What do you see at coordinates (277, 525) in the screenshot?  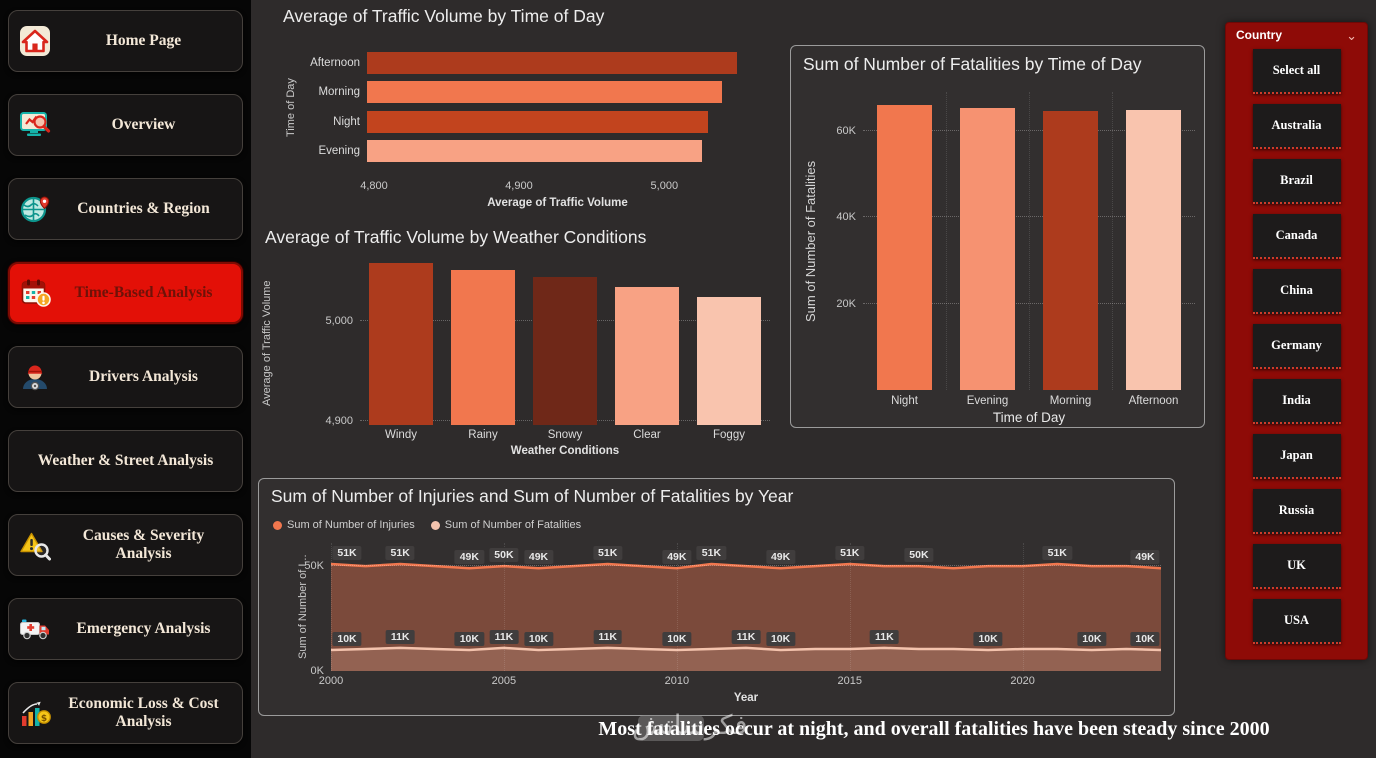 I see `legend-dot` at bounding box center [277, 525].